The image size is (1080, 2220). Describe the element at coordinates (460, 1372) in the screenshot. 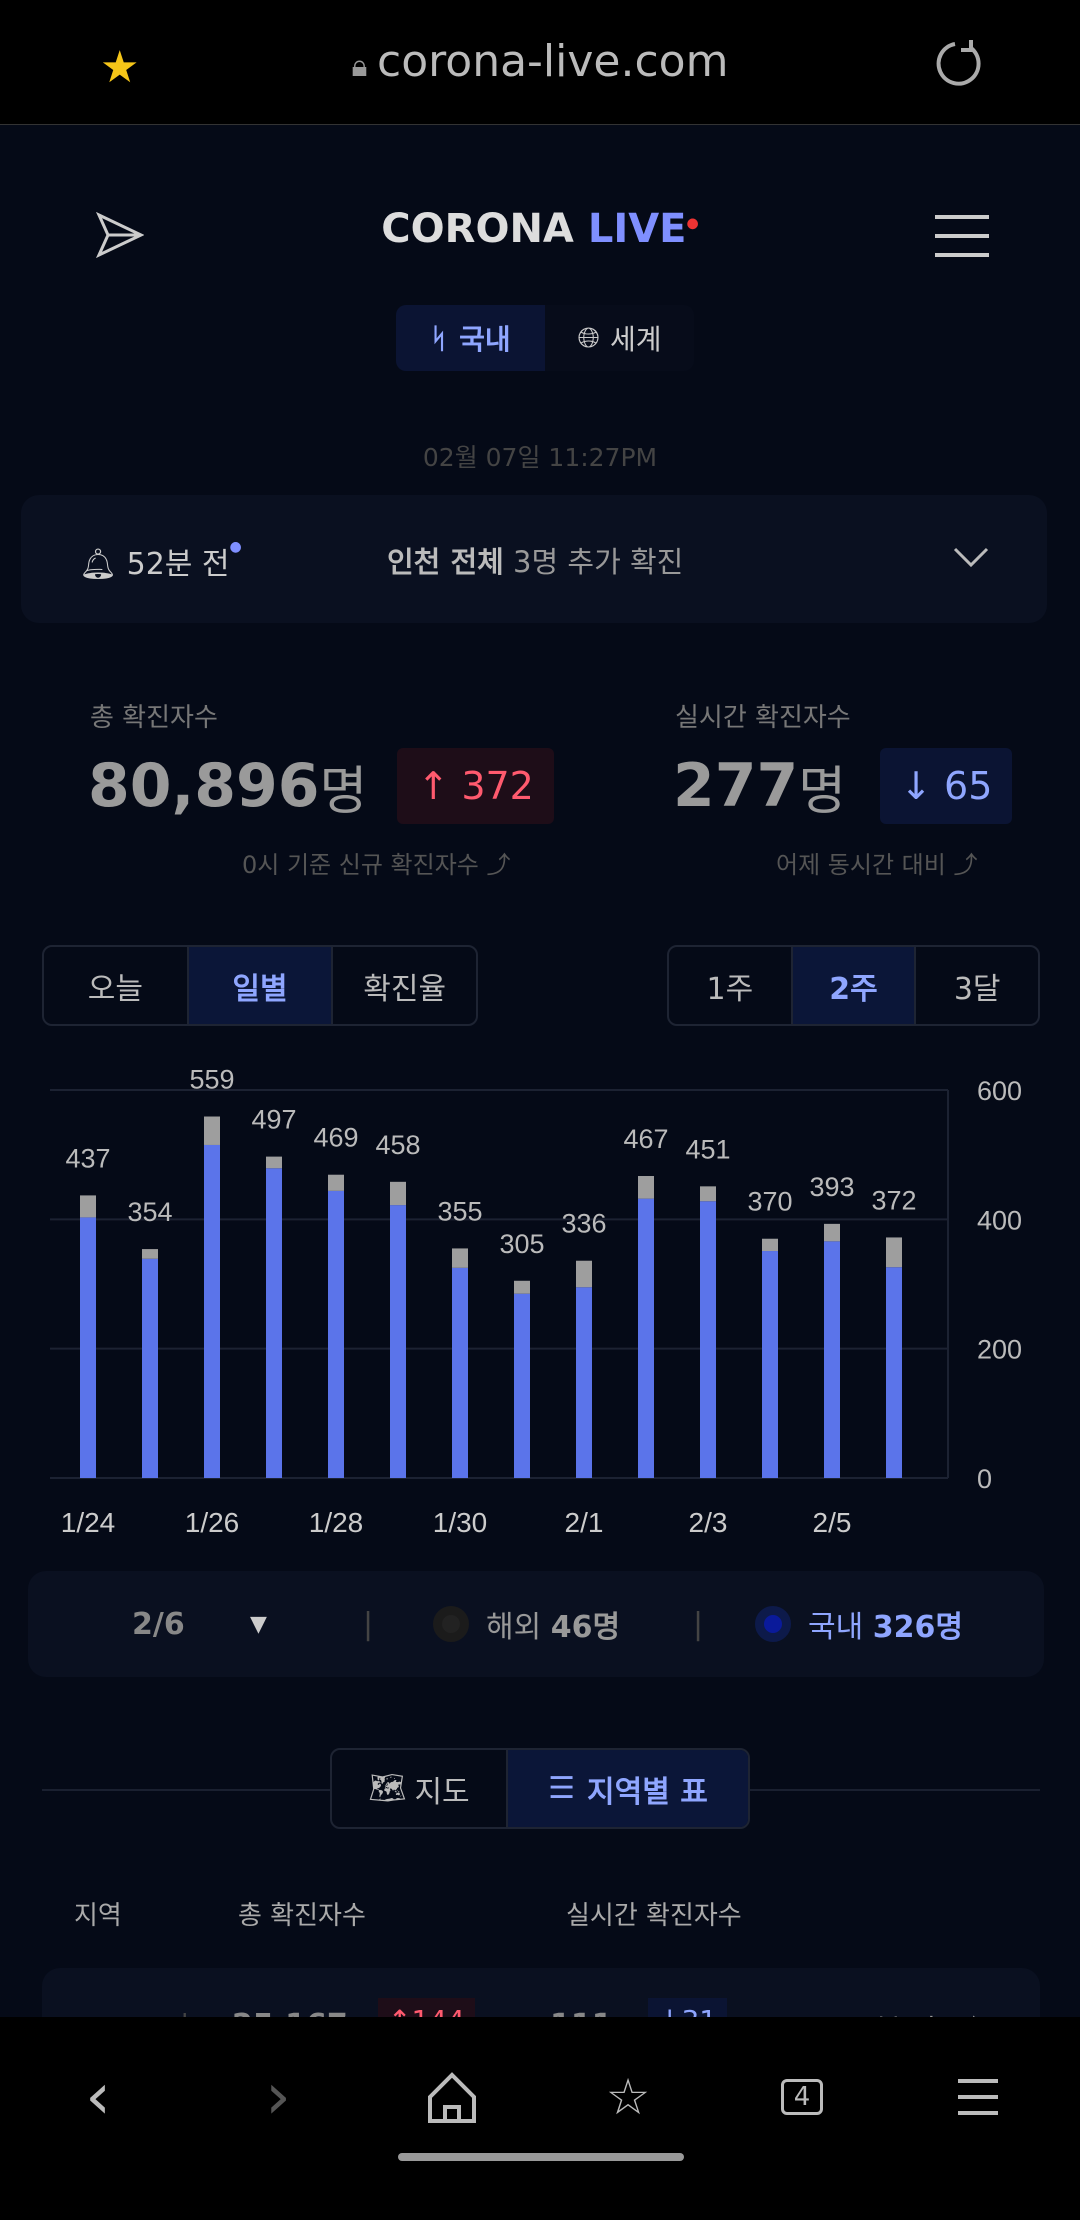

I see `bar-domestic-1/30` at that location.